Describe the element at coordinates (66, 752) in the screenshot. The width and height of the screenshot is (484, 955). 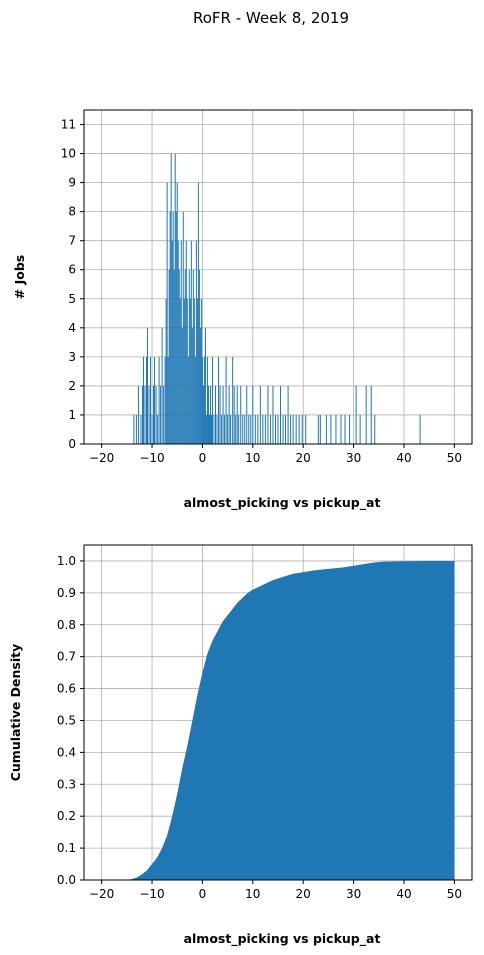
I see `y-tick-label: 0.4` at that location.